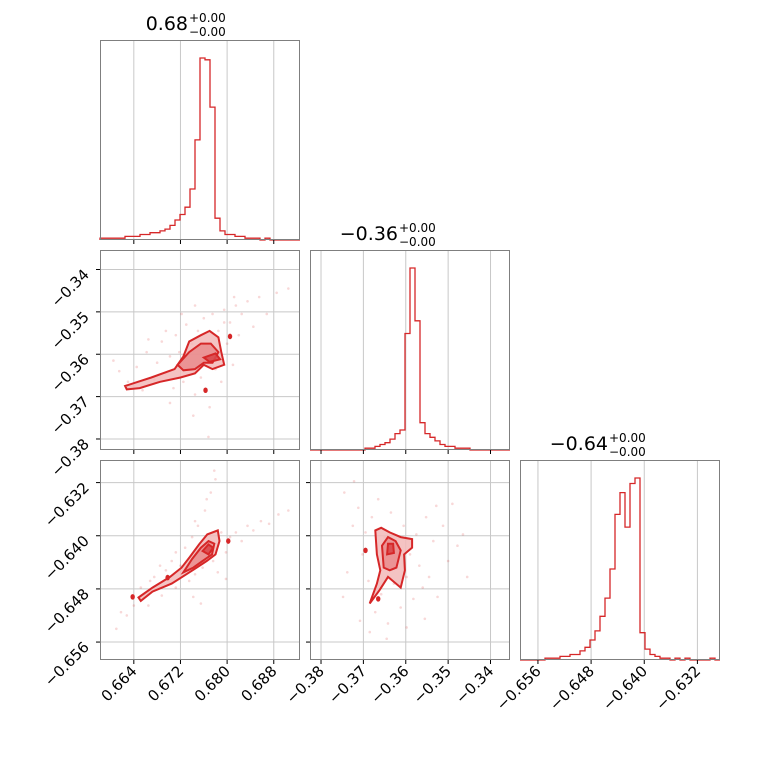 The image size is (760, 760). I want to click on title-0: 0.68 +0.00−0.00, so click(186, 25).